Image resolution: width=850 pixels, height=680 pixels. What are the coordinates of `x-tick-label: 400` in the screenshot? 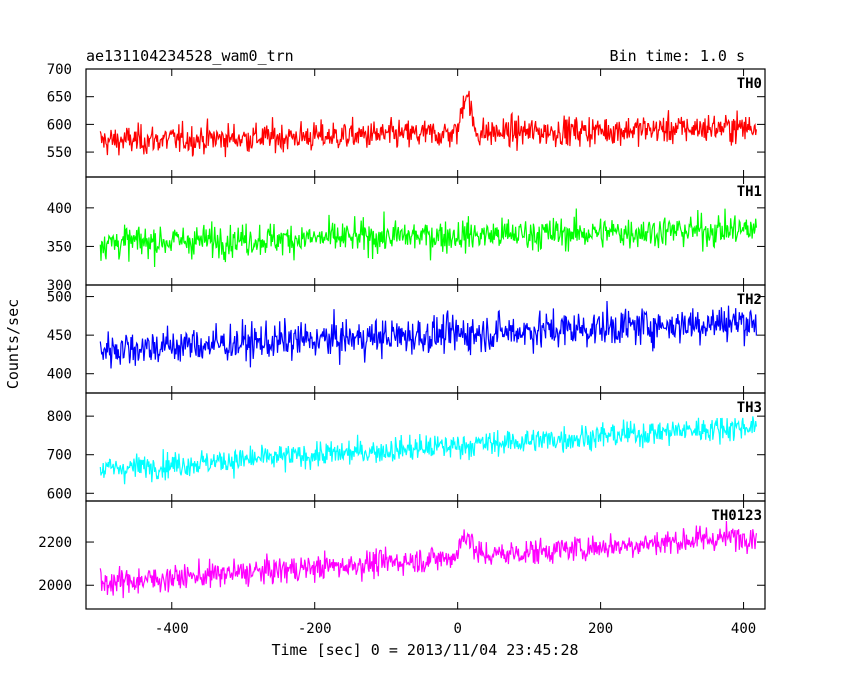 It's located at (743, 629).